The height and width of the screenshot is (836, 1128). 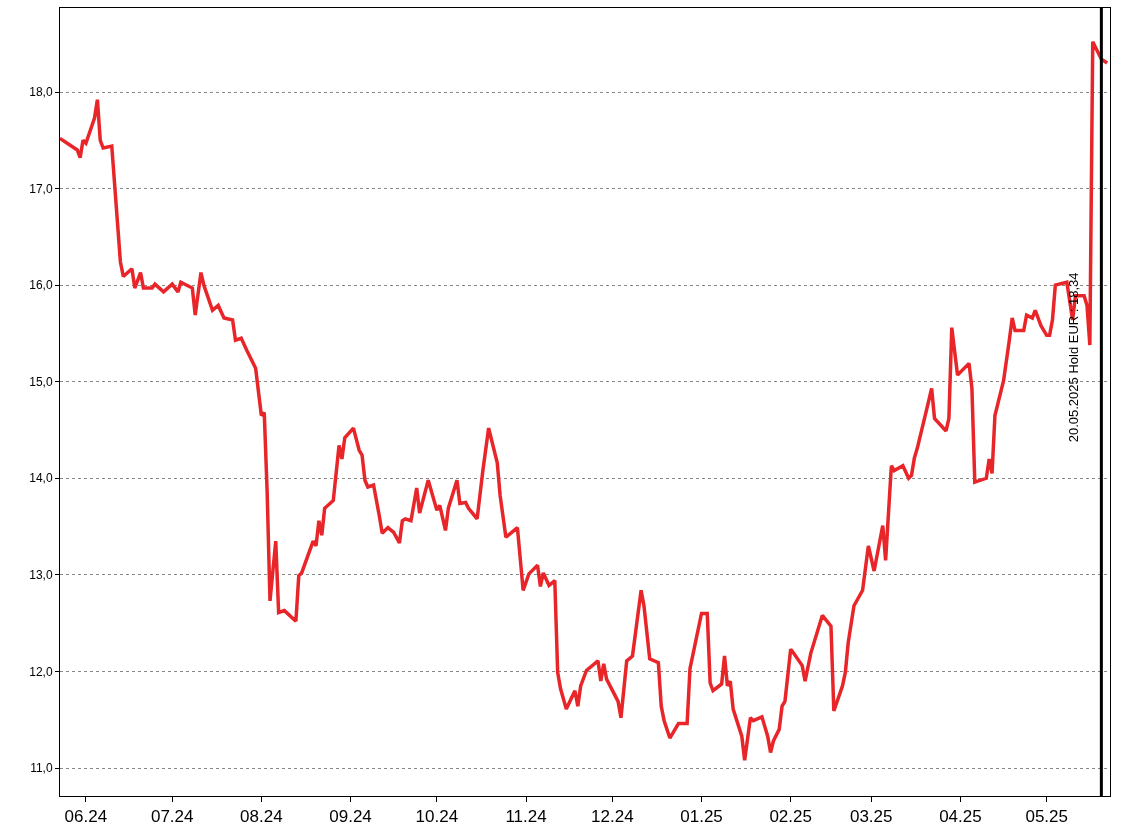 What do you see at coordinates (41, 381) in the screenshot?
I see `y-tick-label: 15,0` at bounding box center [41, 381].